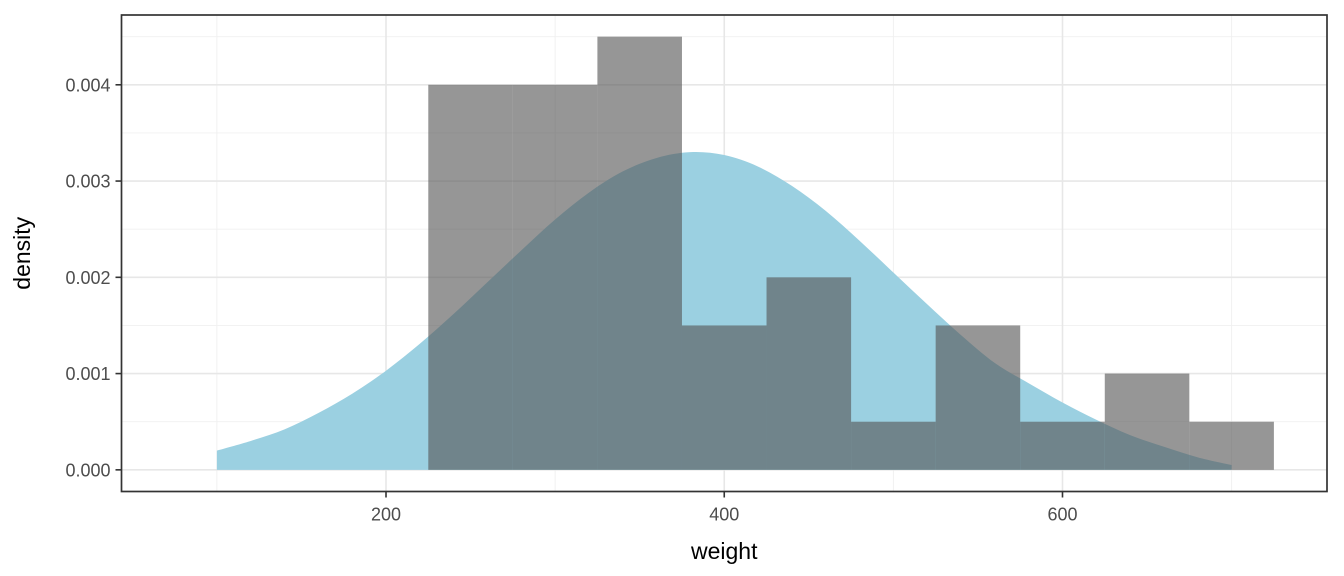 This screenshot has width=1344, height=576. What do you see at coordinates (87, 470) in the screenshot?
I see `y-tick-label: 0.000` at bounding box center [87, 470].